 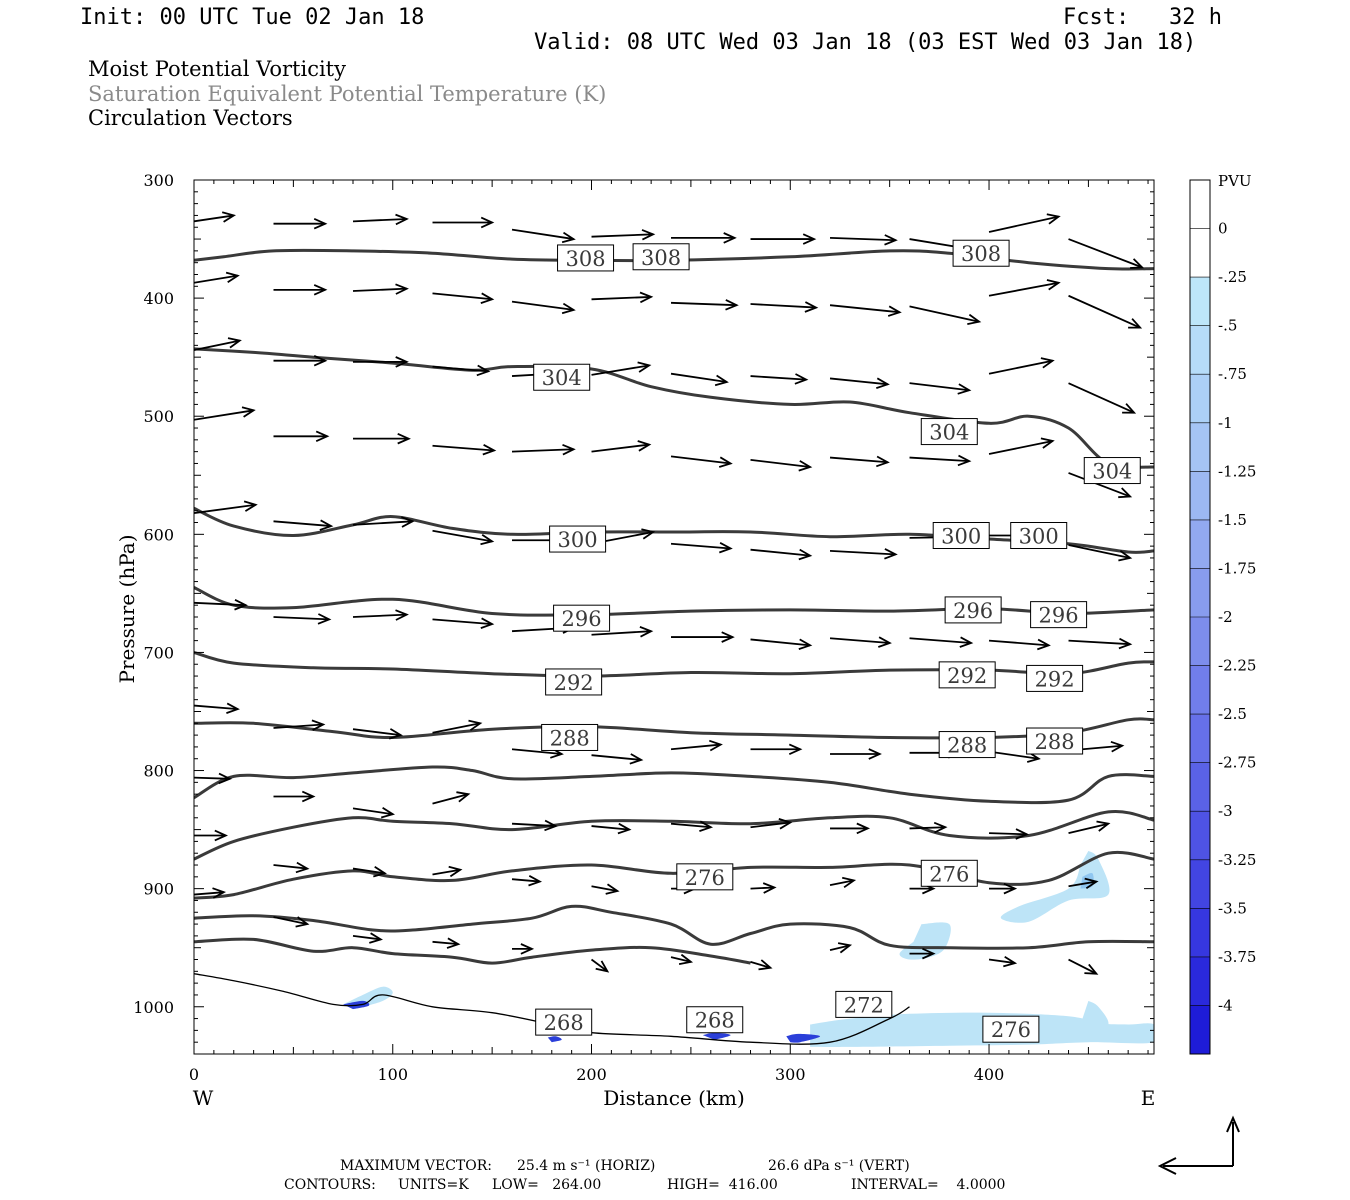 I want to click on contour-label: 288, so click(x=967, y=745).